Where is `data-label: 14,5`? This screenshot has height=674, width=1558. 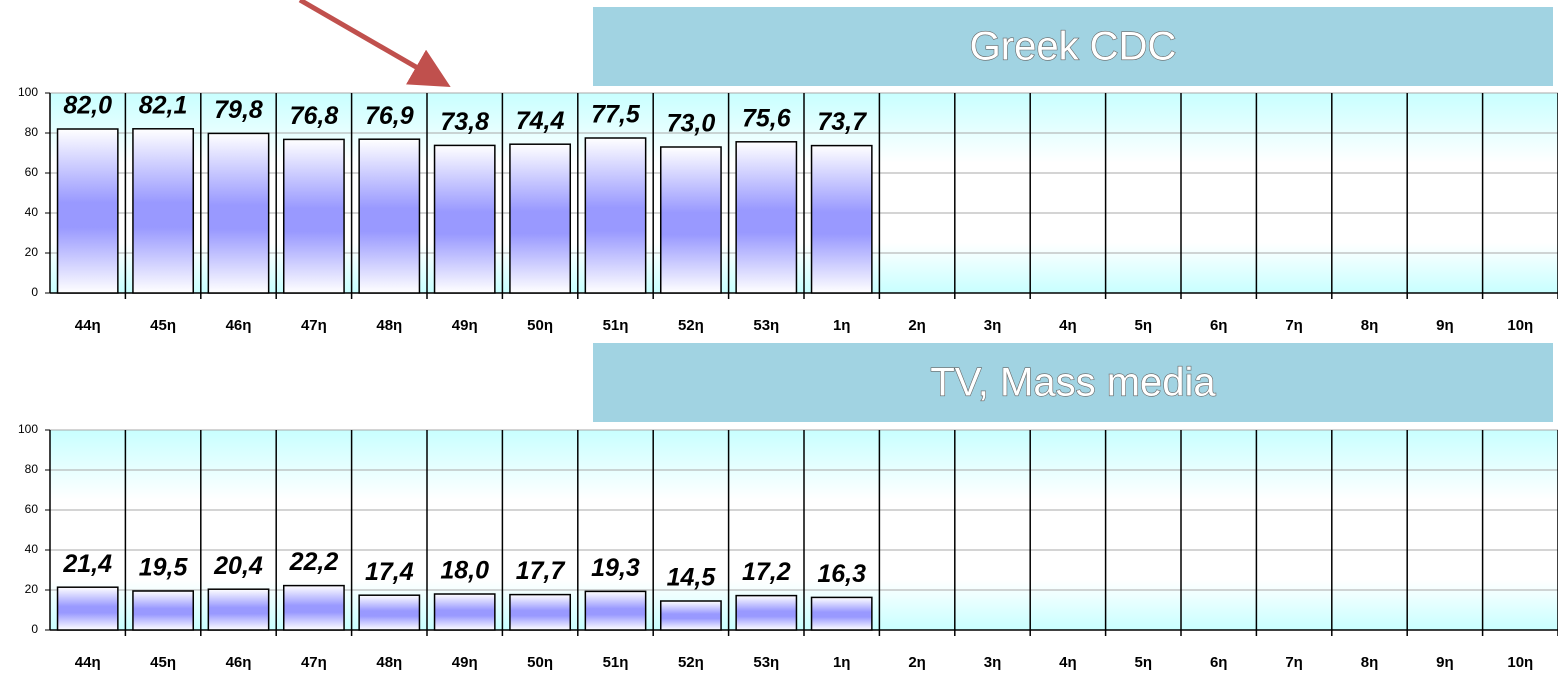
data-label: 14,5 is located at coordinates (692, 578).